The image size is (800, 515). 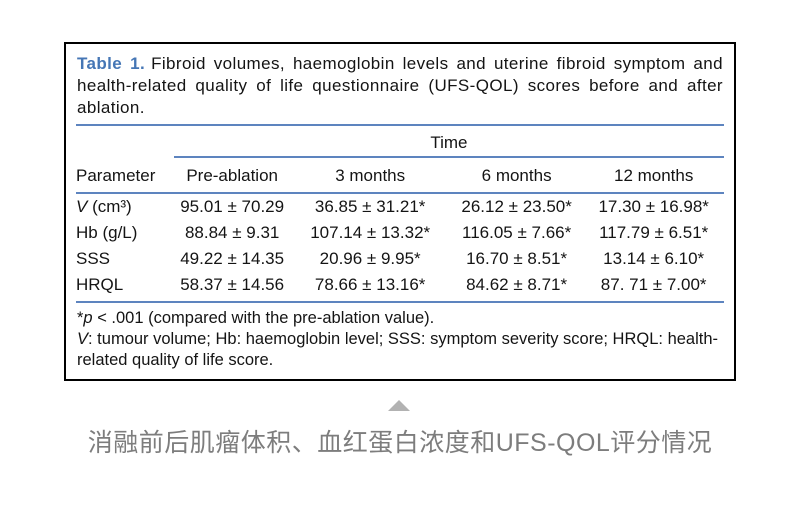 I want to click on col-header-parameter: Parameter, so click(x=125, y=175).